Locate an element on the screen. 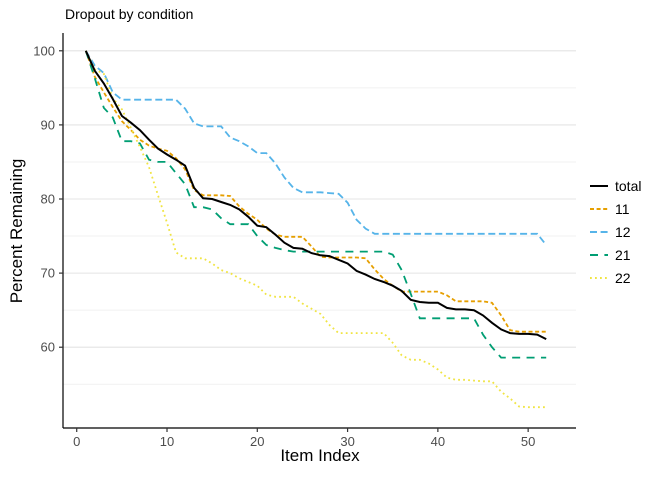 Image resolution: width=672 pixels, height=480 pixels. y-axis-title: Percent Remaining is located at coordinates (16, 231).